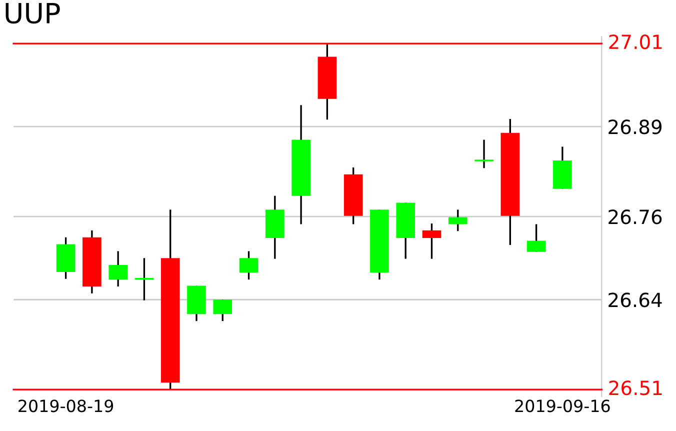 This screenshot has height=431, width=676. Describe the element at coordinates (66, 406) in the screenshot. I see `x-tick-label: 2019-08-19` at that location.